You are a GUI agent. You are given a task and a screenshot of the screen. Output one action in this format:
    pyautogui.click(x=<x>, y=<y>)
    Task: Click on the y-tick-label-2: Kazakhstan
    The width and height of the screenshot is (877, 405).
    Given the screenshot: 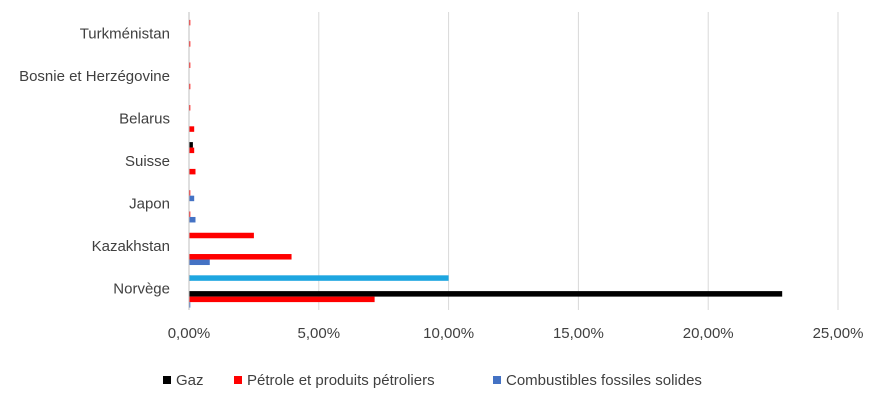 What is the action you would take?
    pyautogui.click(x=131, y=246)
    